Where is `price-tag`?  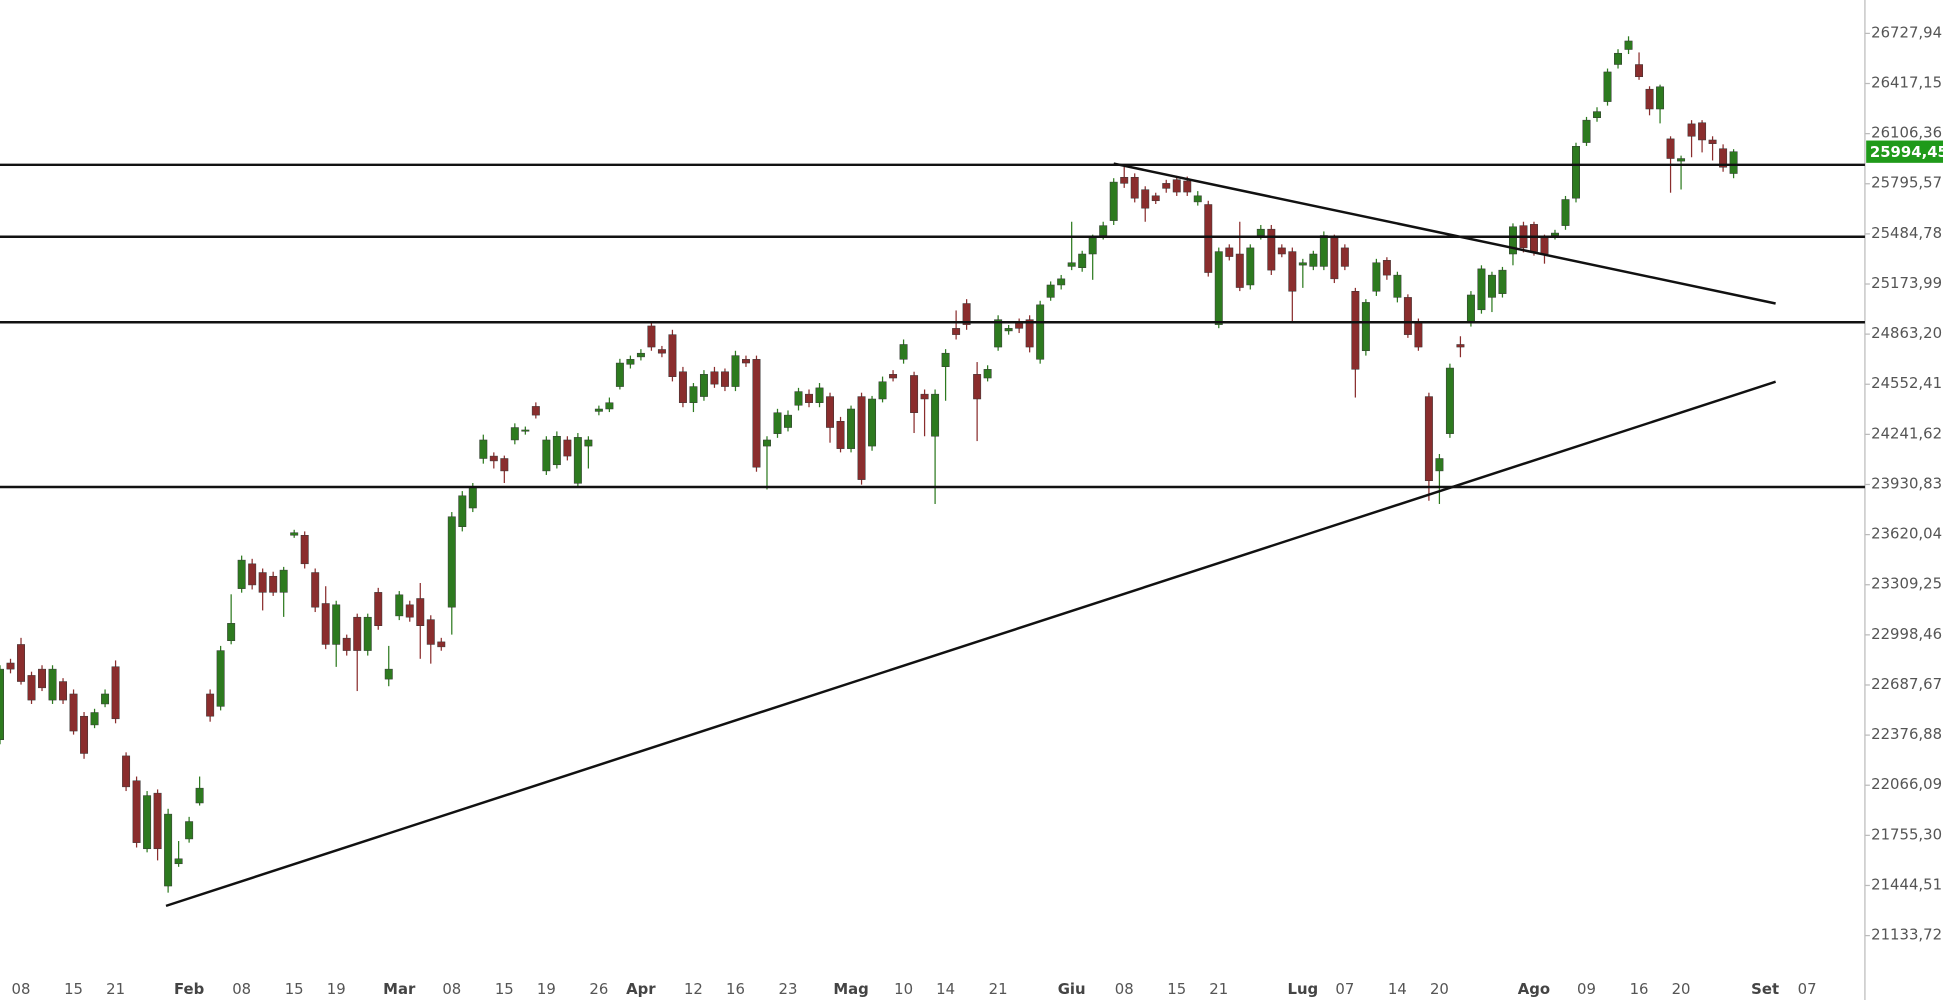 price-tag is located at coordinates (1904, 151).